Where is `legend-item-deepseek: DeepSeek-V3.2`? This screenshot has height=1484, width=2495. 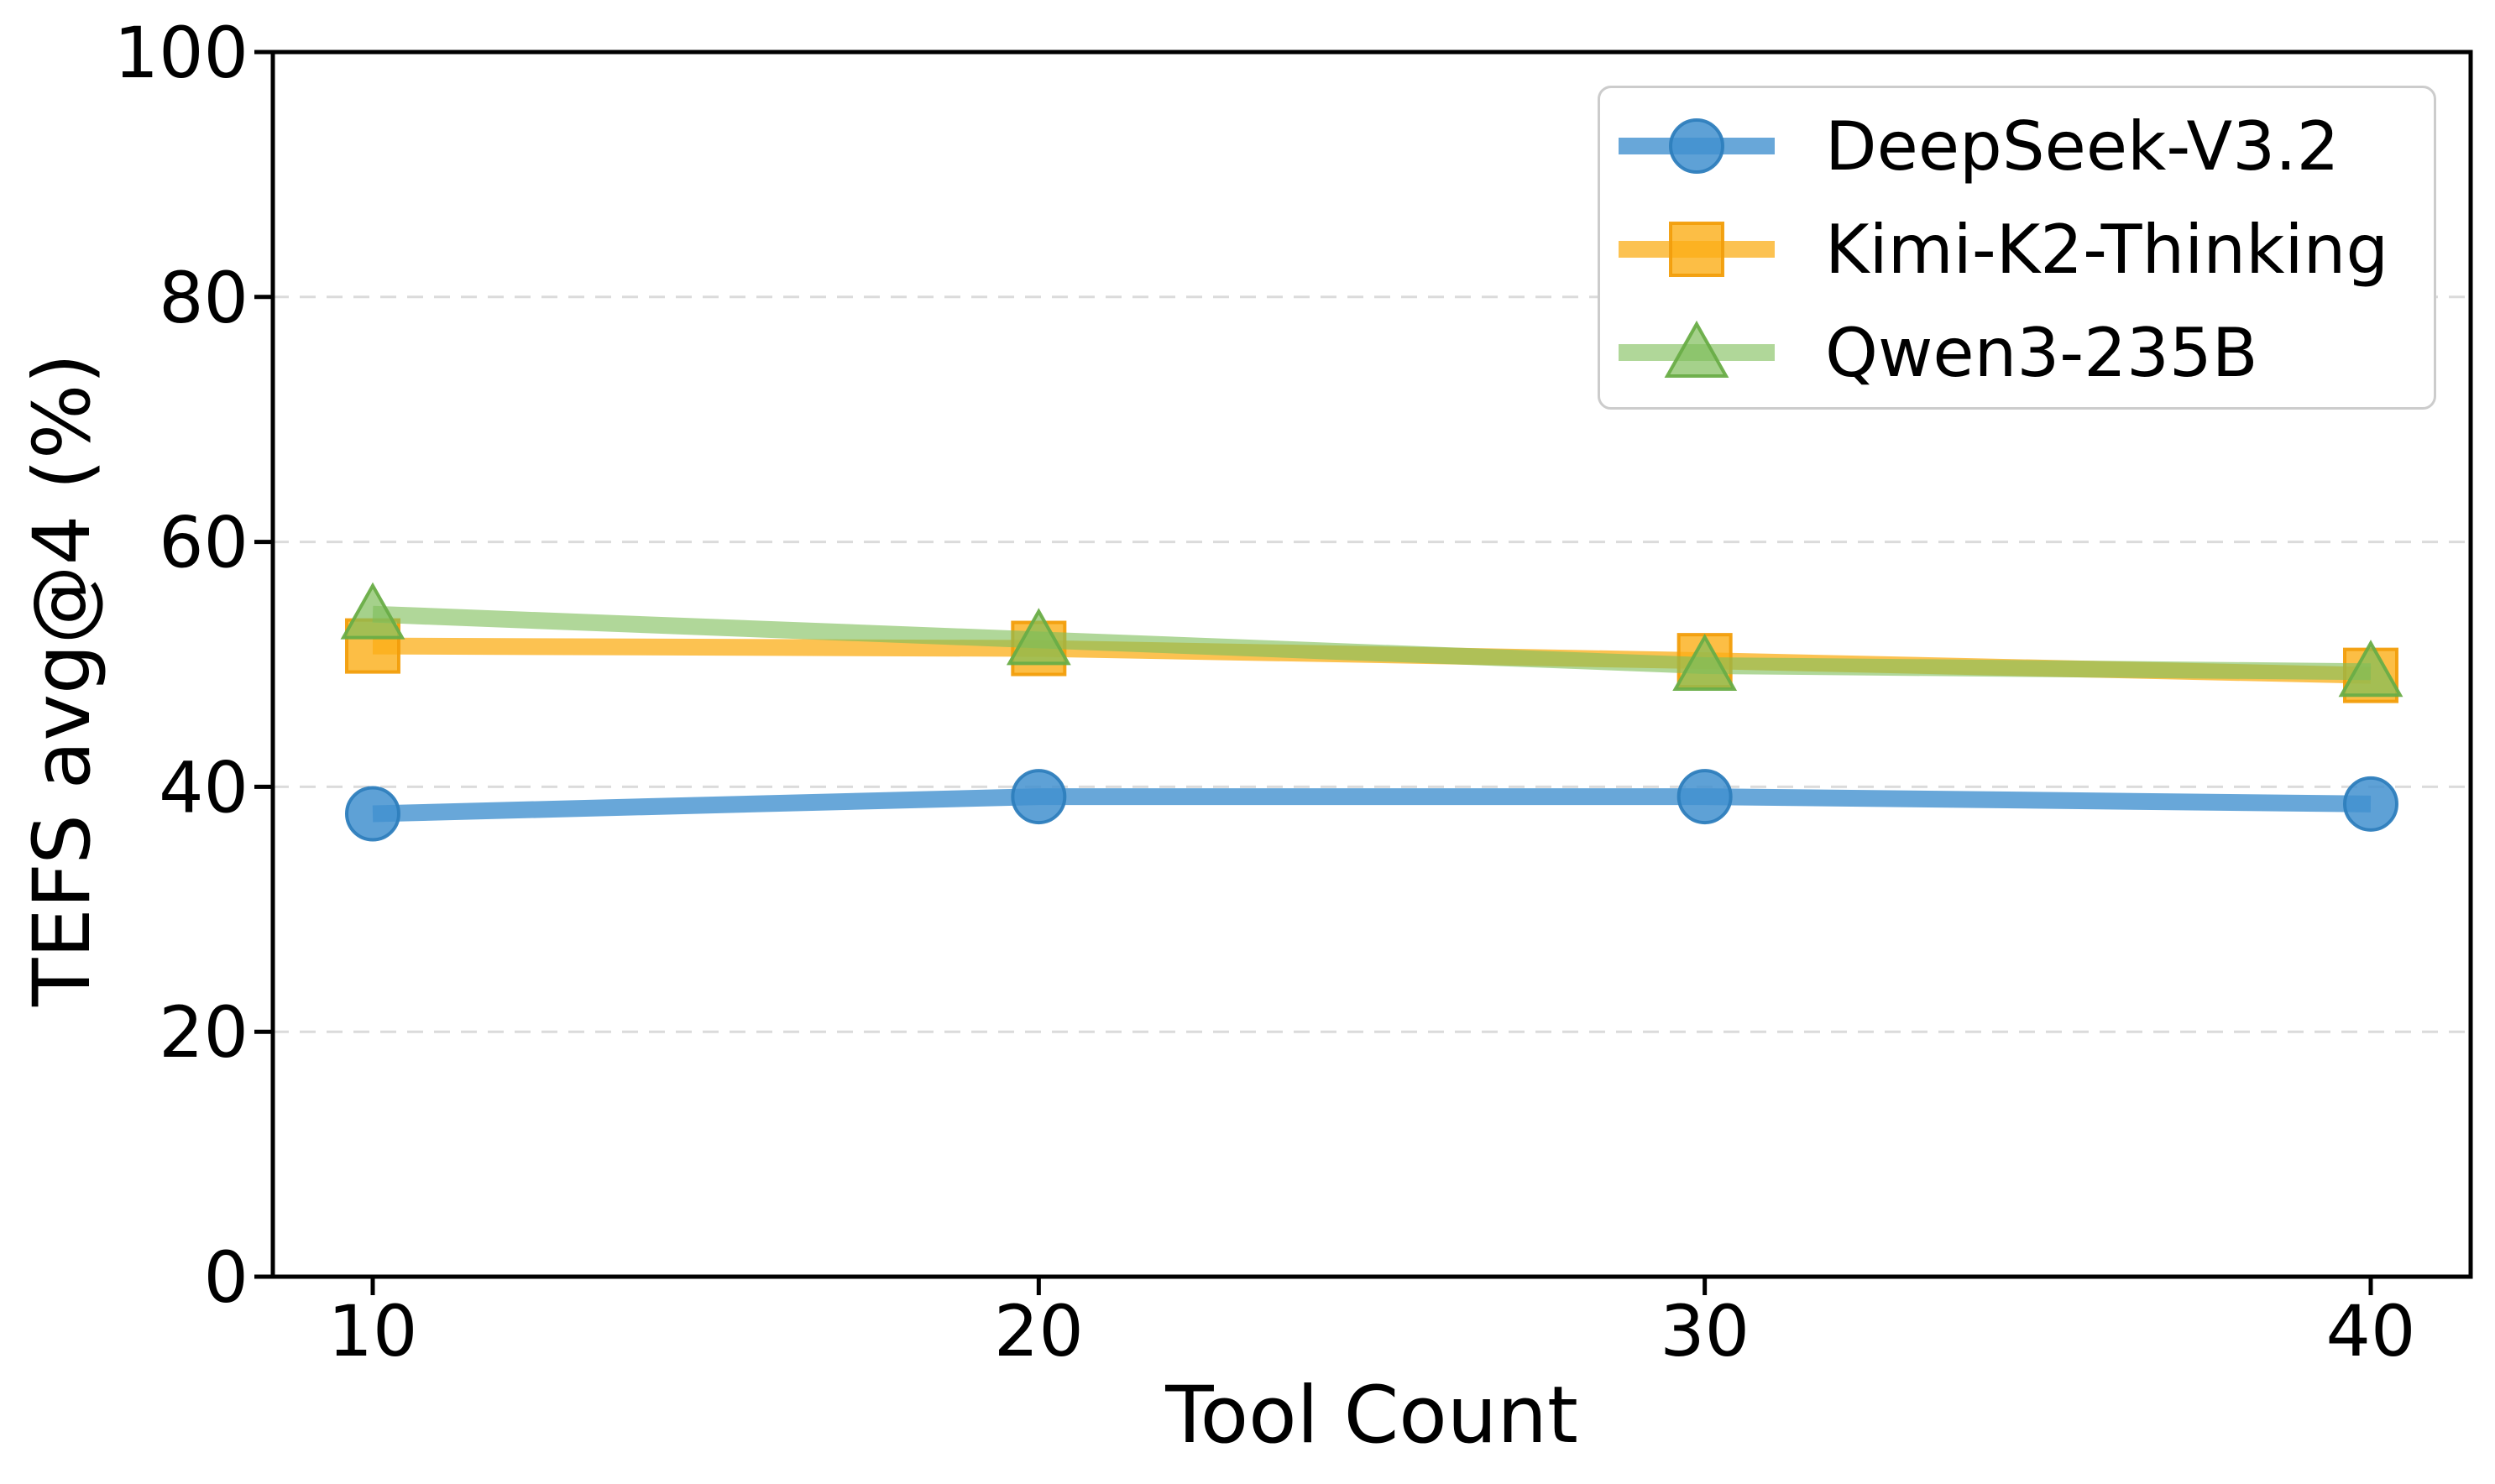 legend-item-deepseek: DeepSeek-V3.2 is located at coordinates (2025, 146).